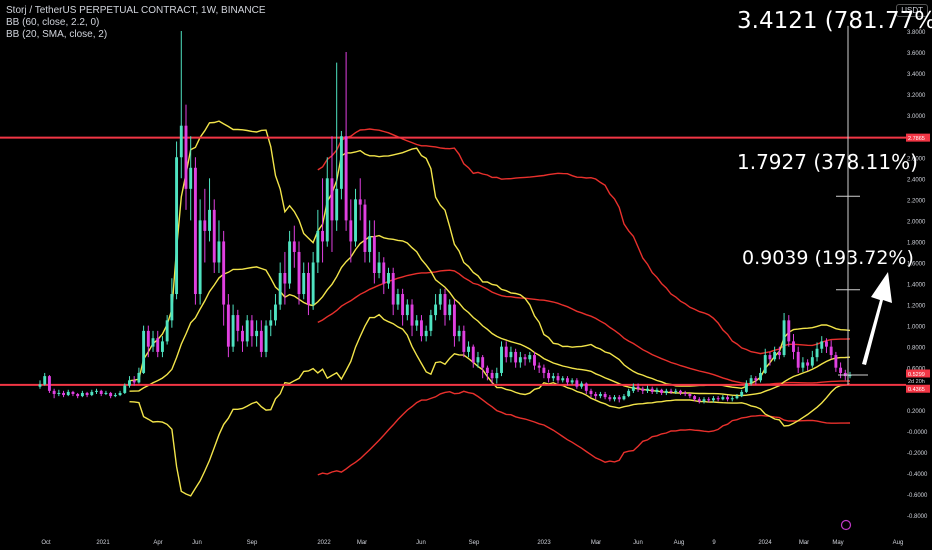 This screenshot has width=932, height=550. Describe the element at coordinates (912, 10) in the screenshot. I see `currency-button: USDT` at that location.